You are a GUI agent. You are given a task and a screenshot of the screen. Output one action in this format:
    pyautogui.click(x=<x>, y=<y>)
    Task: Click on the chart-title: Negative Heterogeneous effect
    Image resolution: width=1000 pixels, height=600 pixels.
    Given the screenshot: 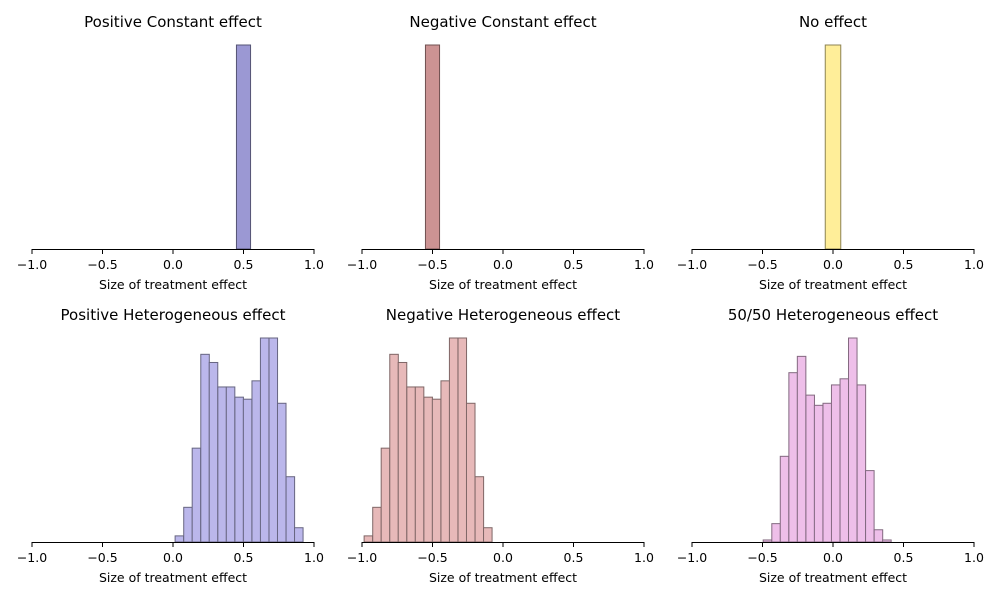 What is the action you would take?
    pyautogui.click(x=503, y=315)
    